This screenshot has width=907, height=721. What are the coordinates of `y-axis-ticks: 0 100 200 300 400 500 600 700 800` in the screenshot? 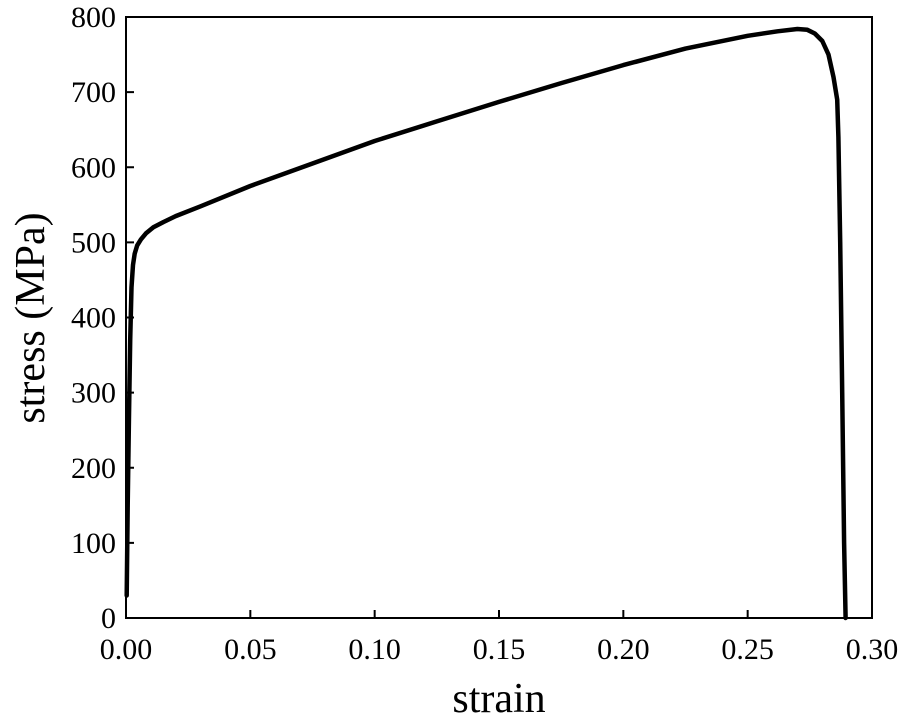 It's located at (102, 318).